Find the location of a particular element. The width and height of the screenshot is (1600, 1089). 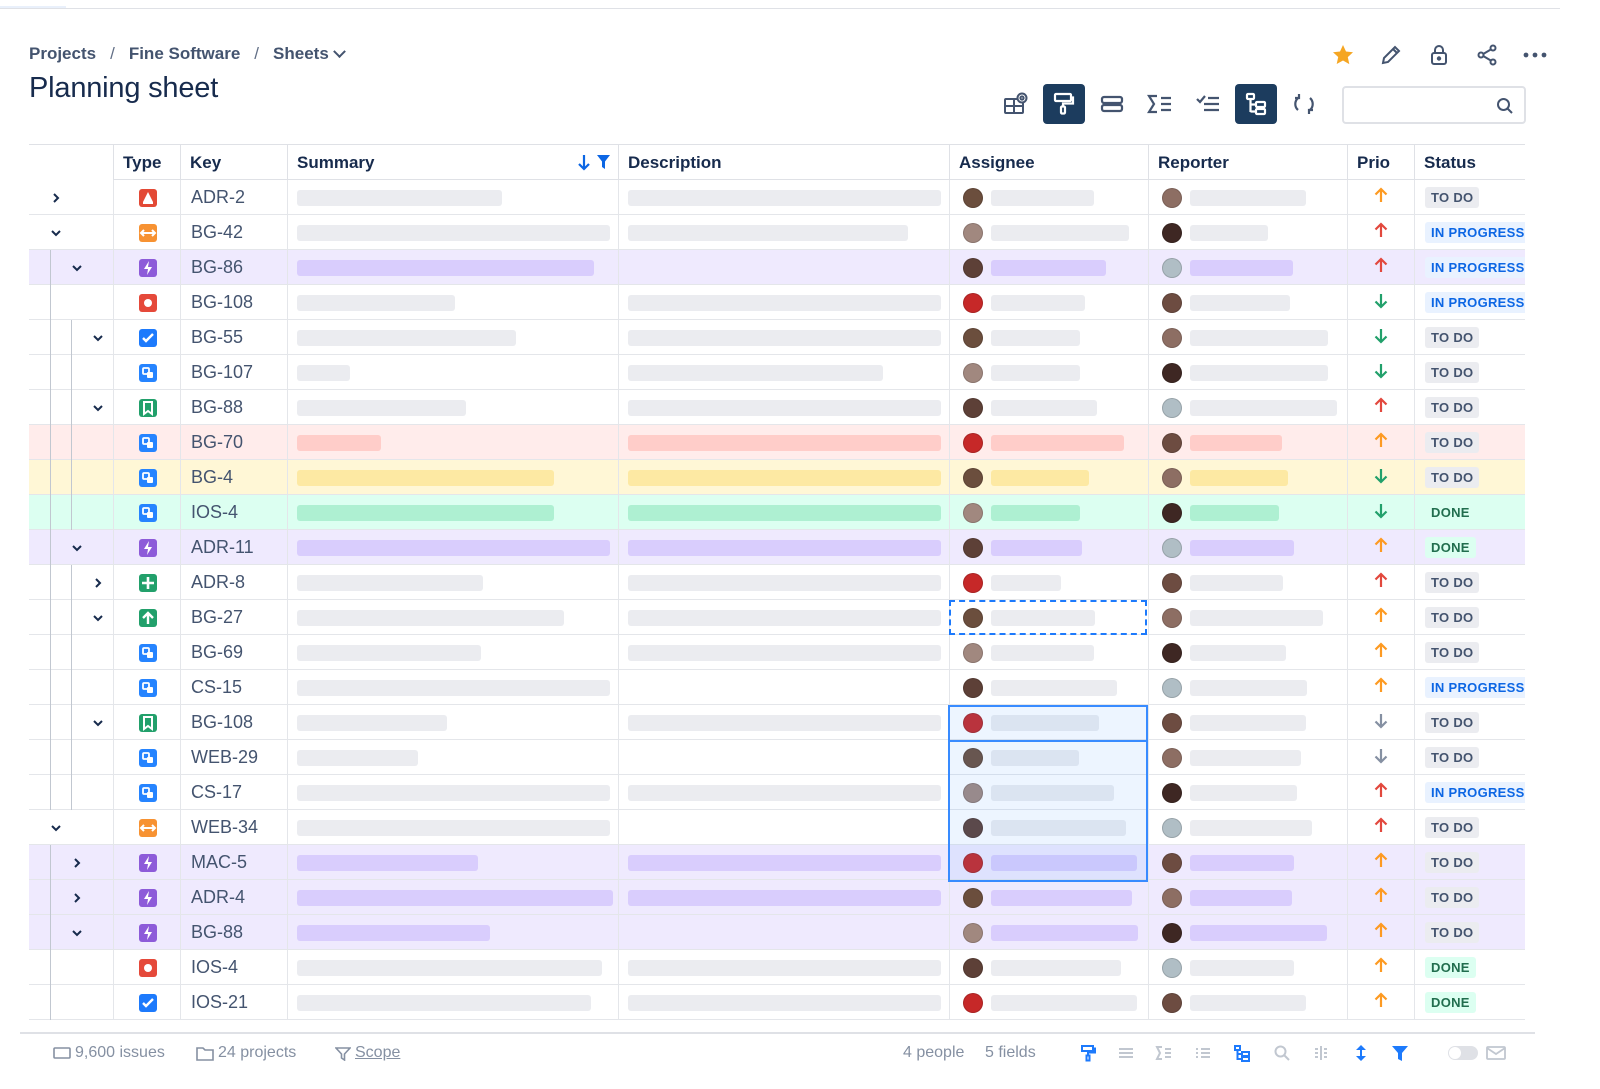

issue-key: IOS-4 is located at coordinates (215, 967).